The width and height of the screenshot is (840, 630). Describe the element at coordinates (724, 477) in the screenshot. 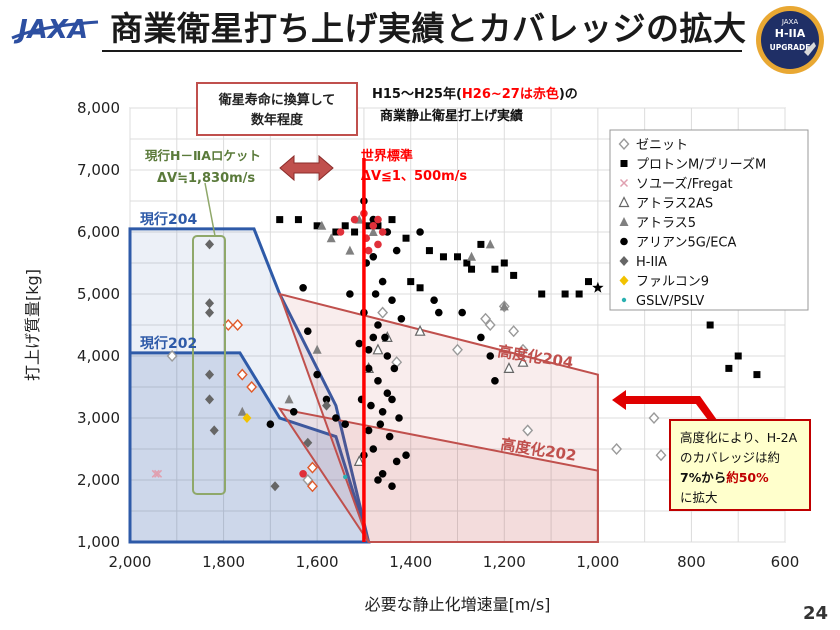

I see `callout-line3: 7%から約50%` at that location.